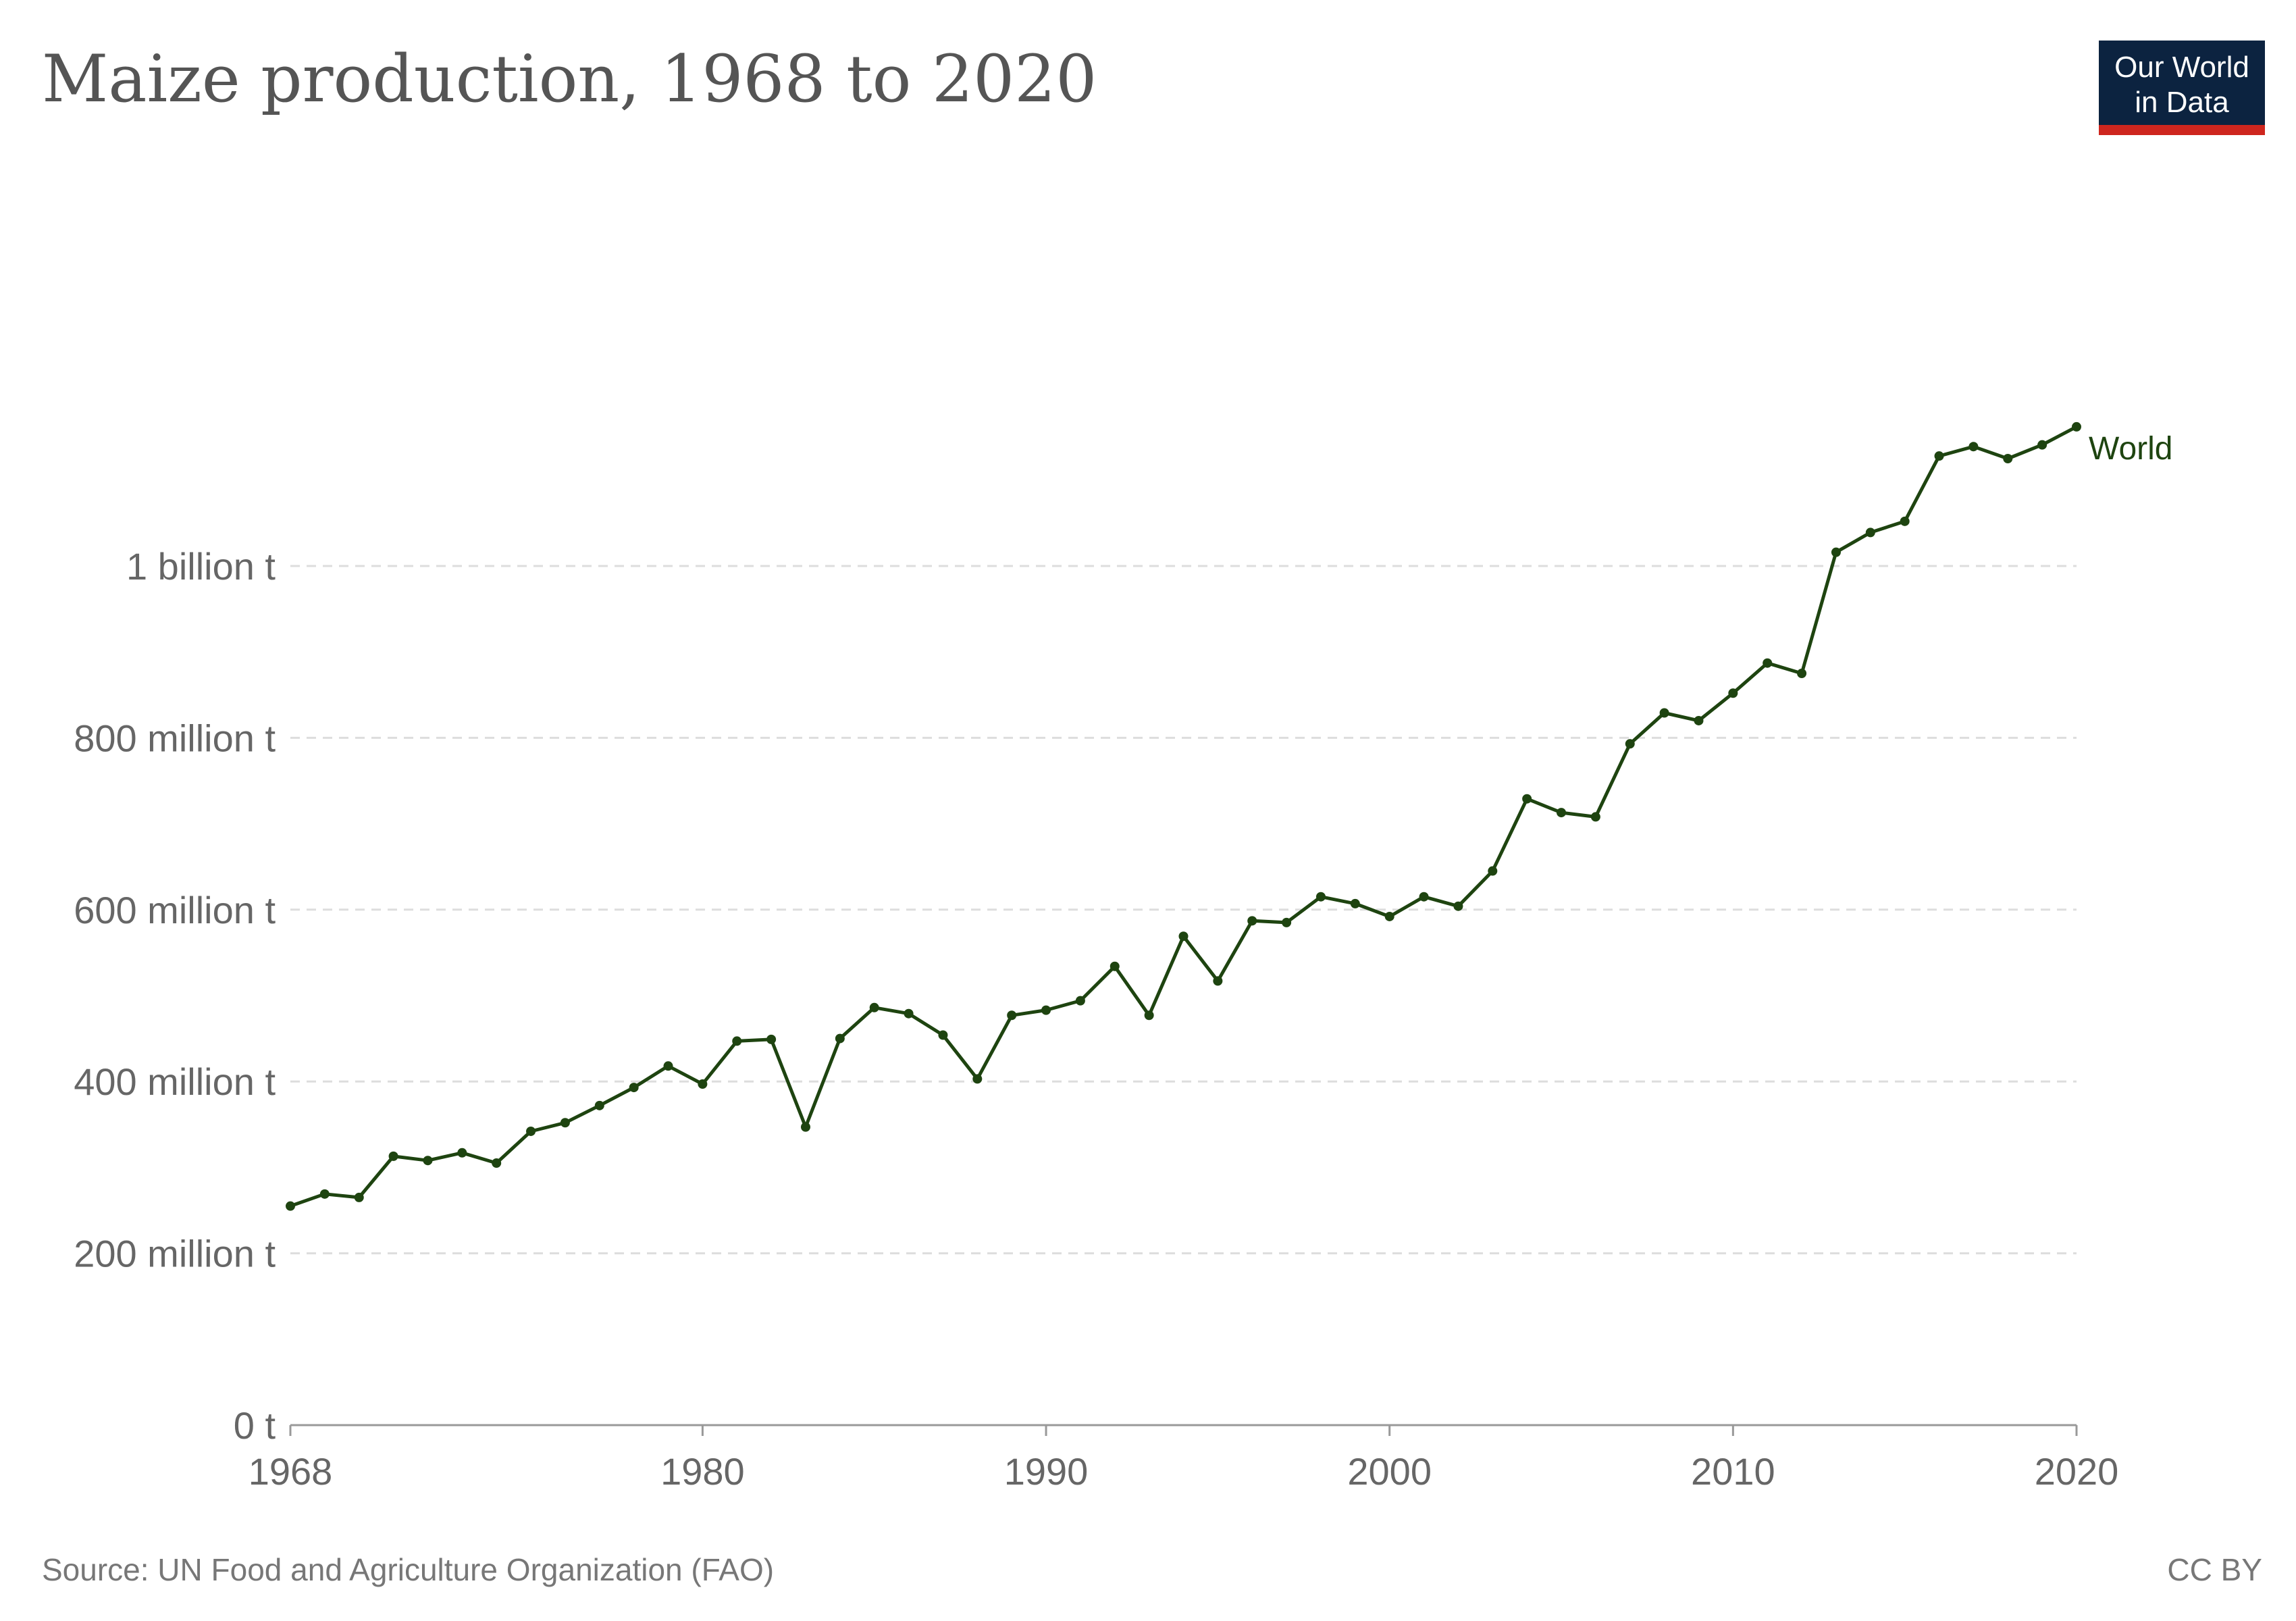 This screenshot has height=1621, width=2296. What do you see at coordinates (2077, 1471) in the screenshot?
I see `x-tick-label-5: 2020` at bounding box center [2077, 1471].